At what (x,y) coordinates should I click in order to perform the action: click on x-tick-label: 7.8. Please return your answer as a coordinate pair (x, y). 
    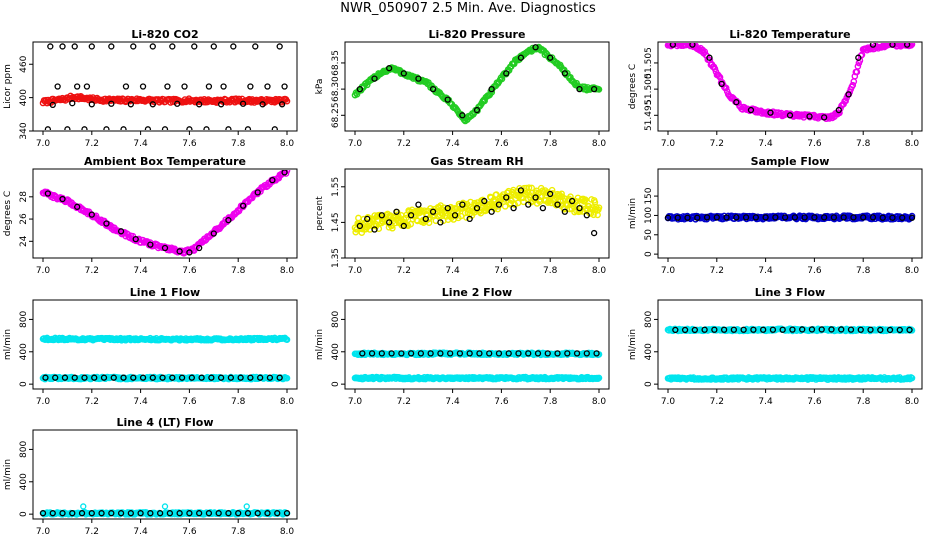
    Looking at the image, I should click on (238, 532).